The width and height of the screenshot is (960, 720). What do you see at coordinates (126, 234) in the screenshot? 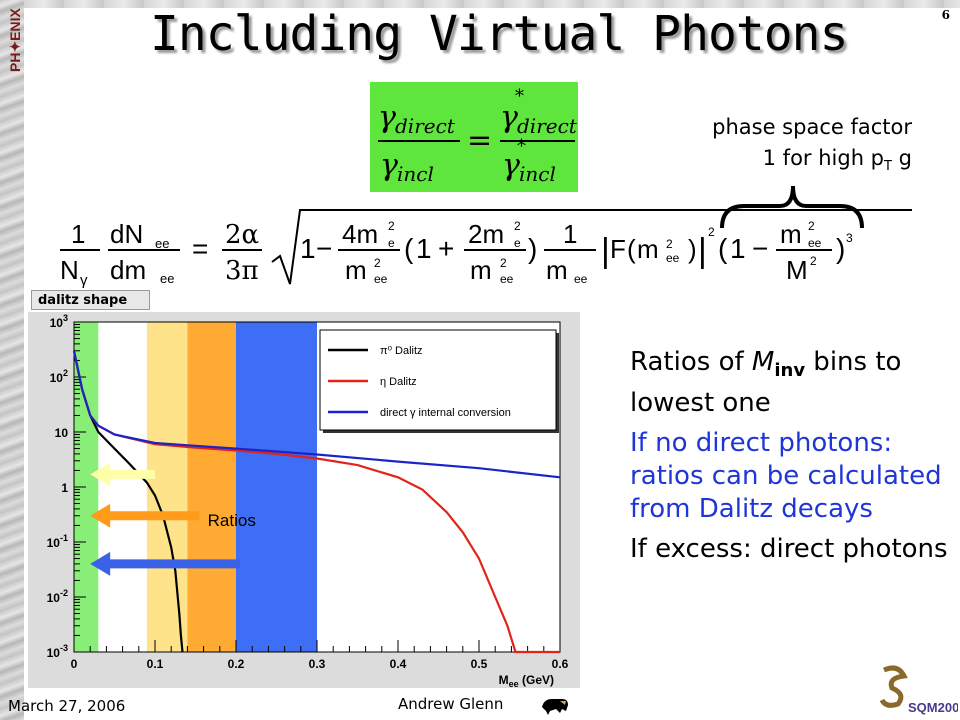
I see `svg-text: dN` at bounding box center [126, 234].